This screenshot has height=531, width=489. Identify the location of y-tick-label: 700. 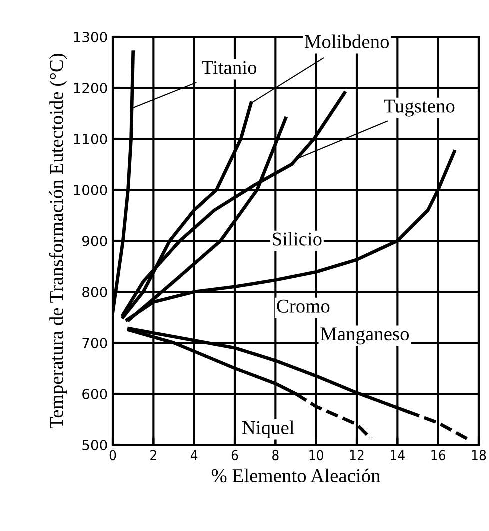
(95, 343).